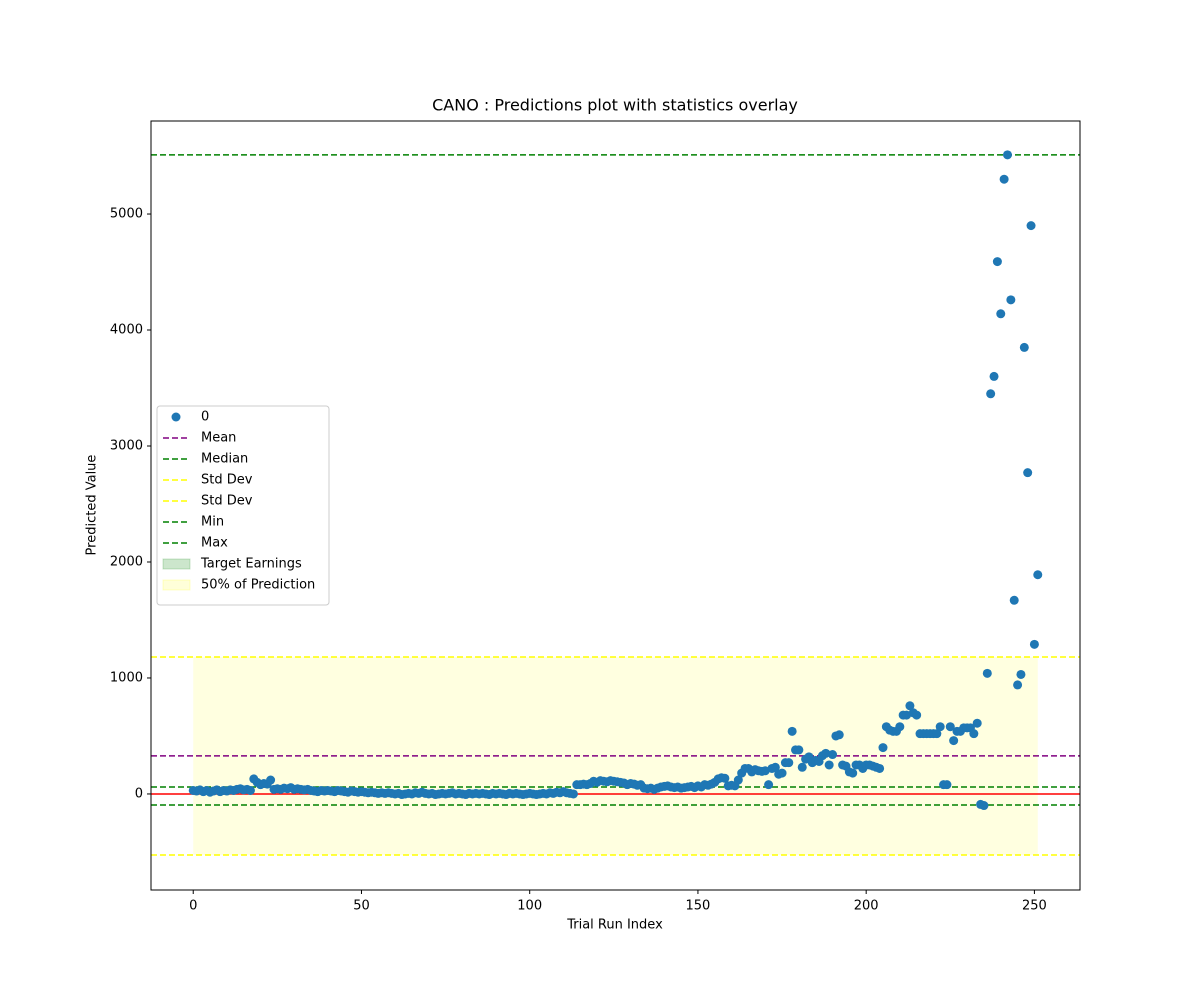 Image resolution: width=1200 pixels, height=1000 pixels. What do you see at coordinates (212, 522) in the screenshot?
I see `legend-label: Min` at bounding box center [212, 522].